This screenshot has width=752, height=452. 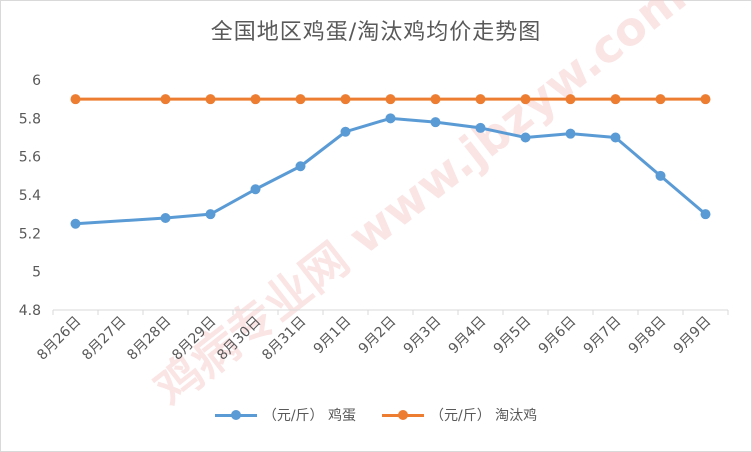 What do you see at coordinates (30, 311) in the screenshot?
I see `y-tick-label: 4.8` at bounding box center [30, 311].